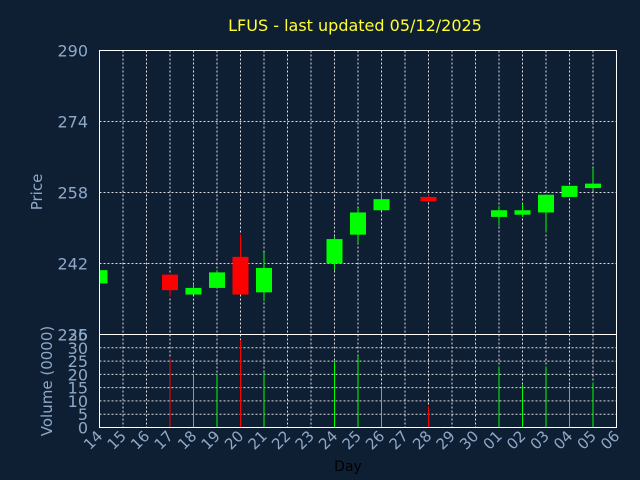 This screenshot has height=480, width=640. Describe the element at coordinates (140, 440) in the screenshot. I see `day-tick-label: 16` at that location.